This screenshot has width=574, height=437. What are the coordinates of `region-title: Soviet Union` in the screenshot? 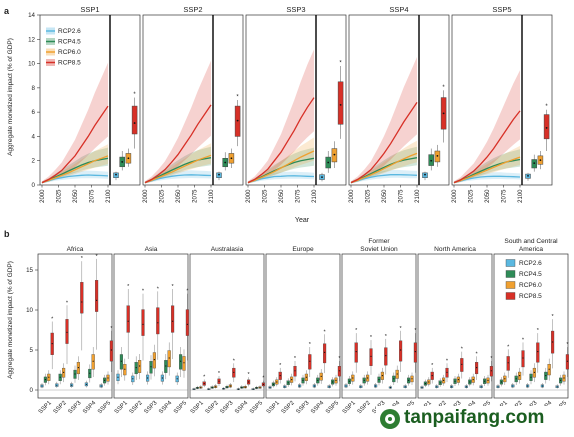 It's located at (379, 249).